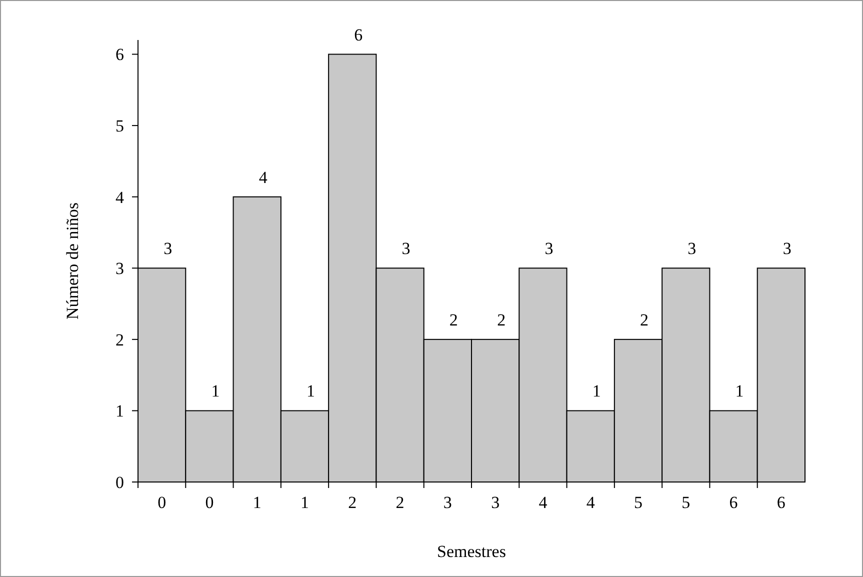  I want to click on y-tick-label: 3, so click(120, 268).